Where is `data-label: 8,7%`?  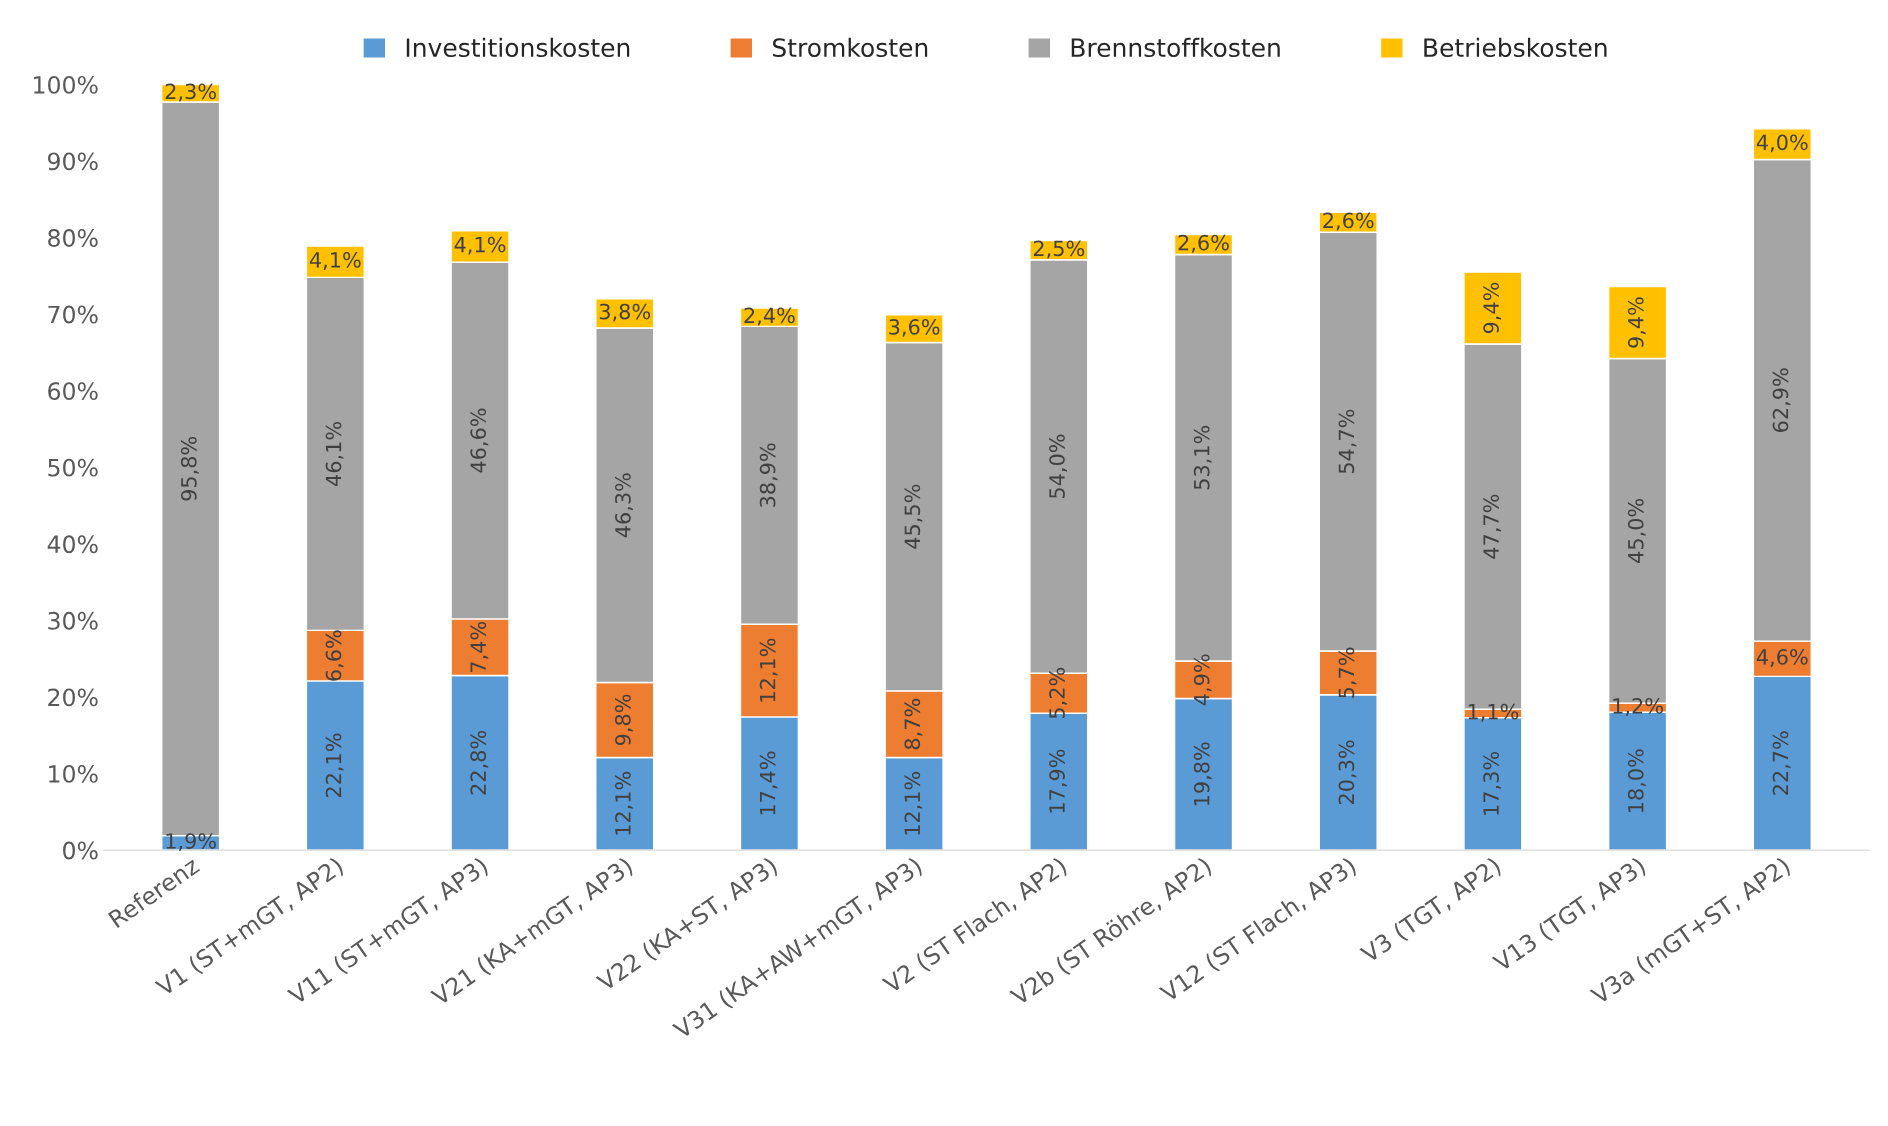 data-label: 8,7% is located at coordinates (913, 724).